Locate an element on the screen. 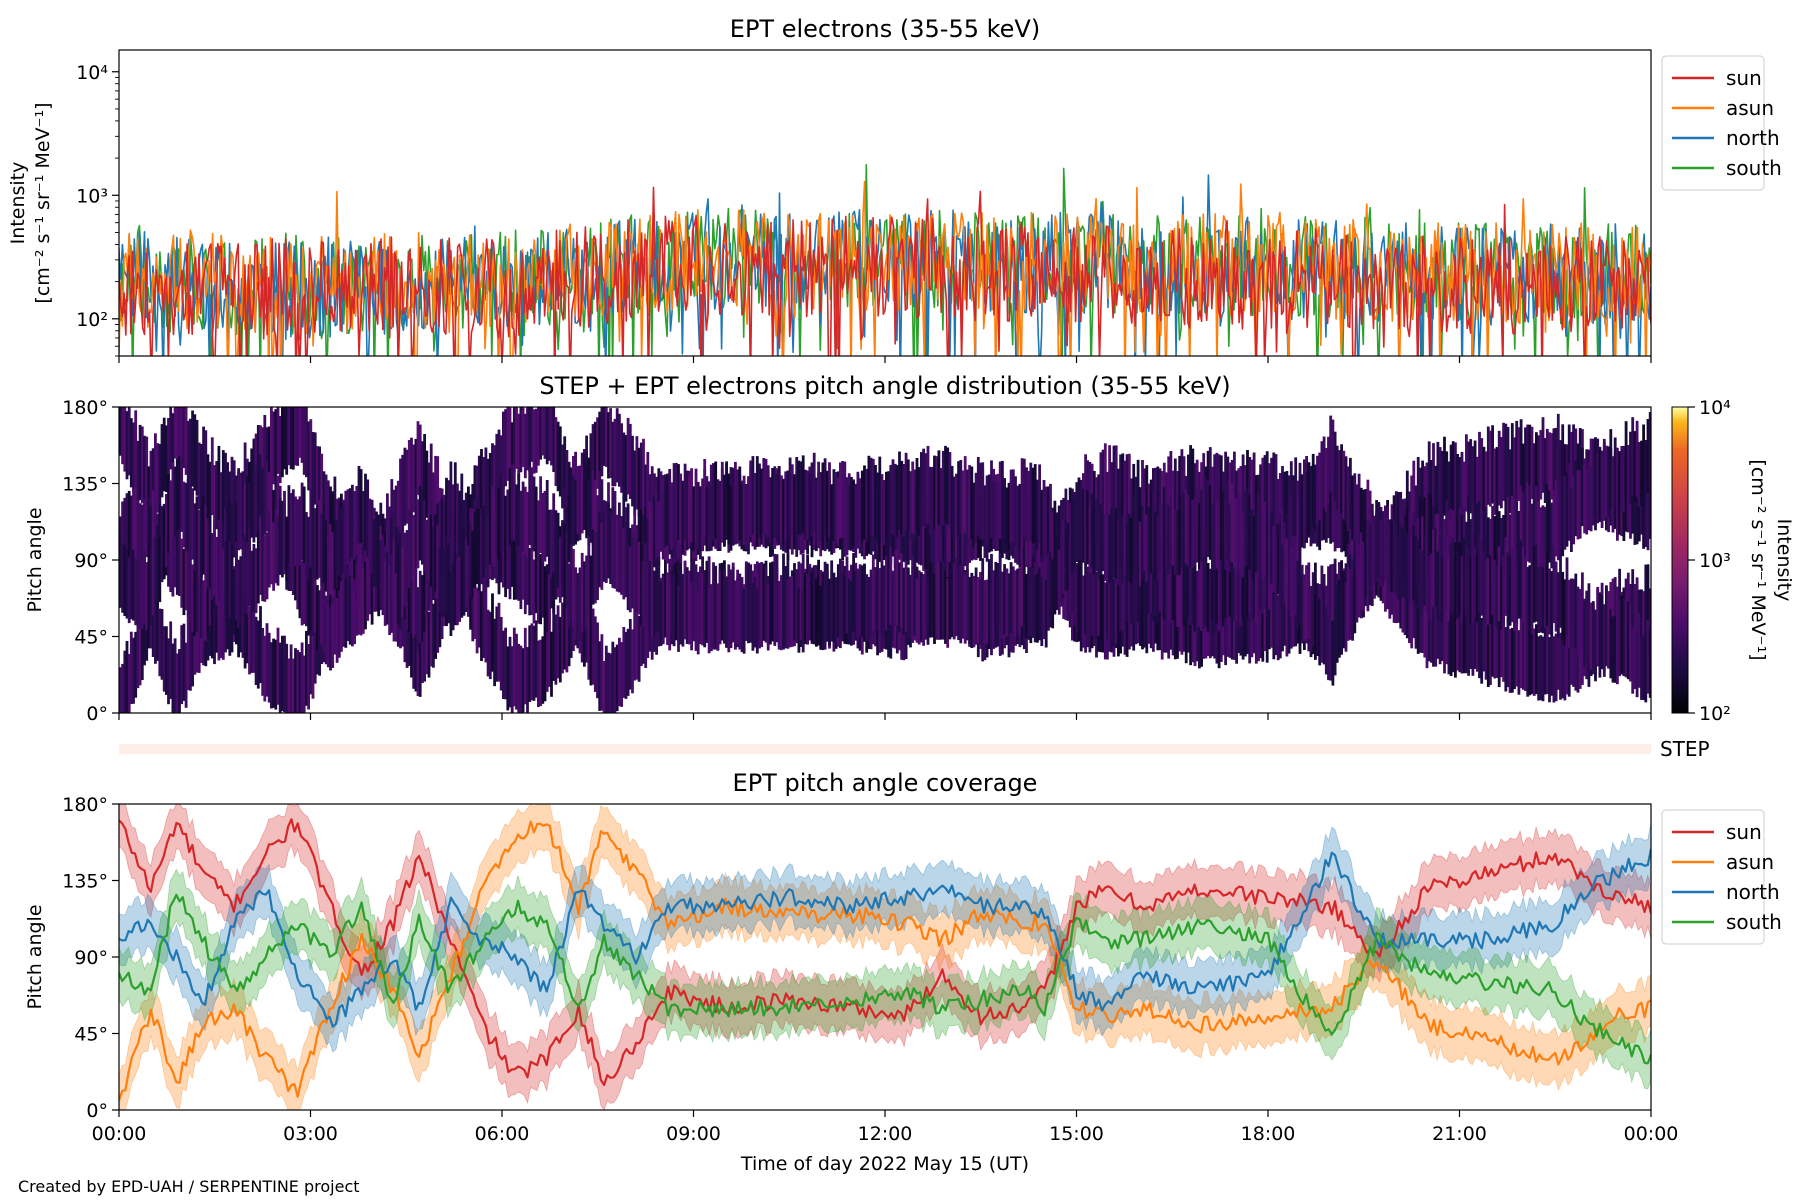 Image resolution: width=1800 pixels, height=1200 pixels. panel-intensity-ylabel-line1: Intensity is located at coordinates (18, 203).